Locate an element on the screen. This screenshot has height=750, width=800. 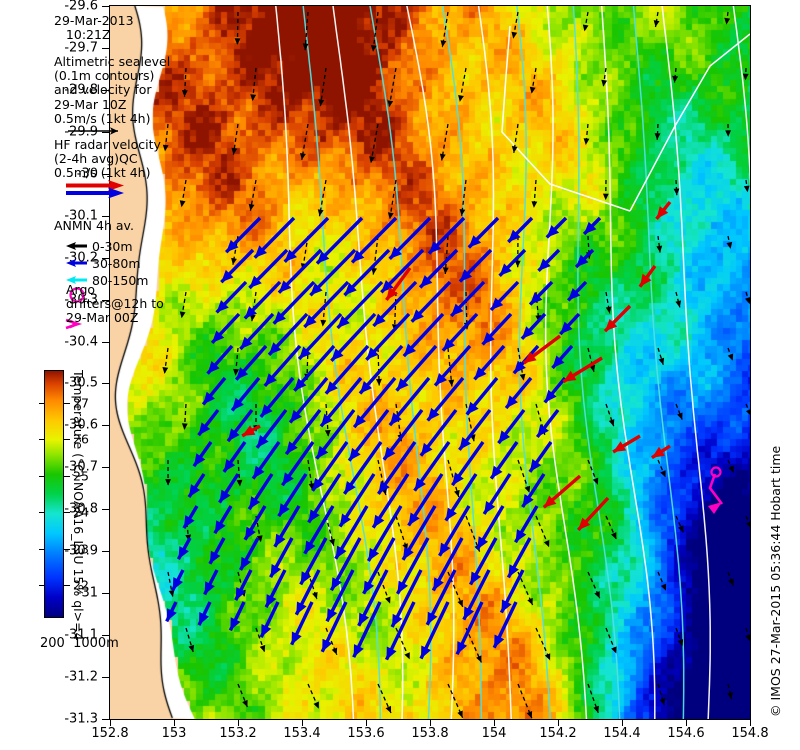
colorbar-tick-label: 26 is located at coordinates (81, 439).